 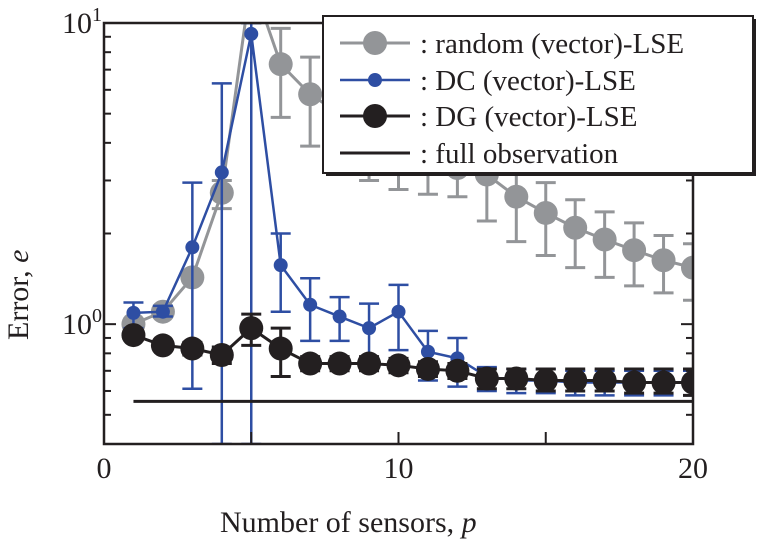 I want to click on legend-label: : DG (vector)-LSE, so click(x=528, y=117).